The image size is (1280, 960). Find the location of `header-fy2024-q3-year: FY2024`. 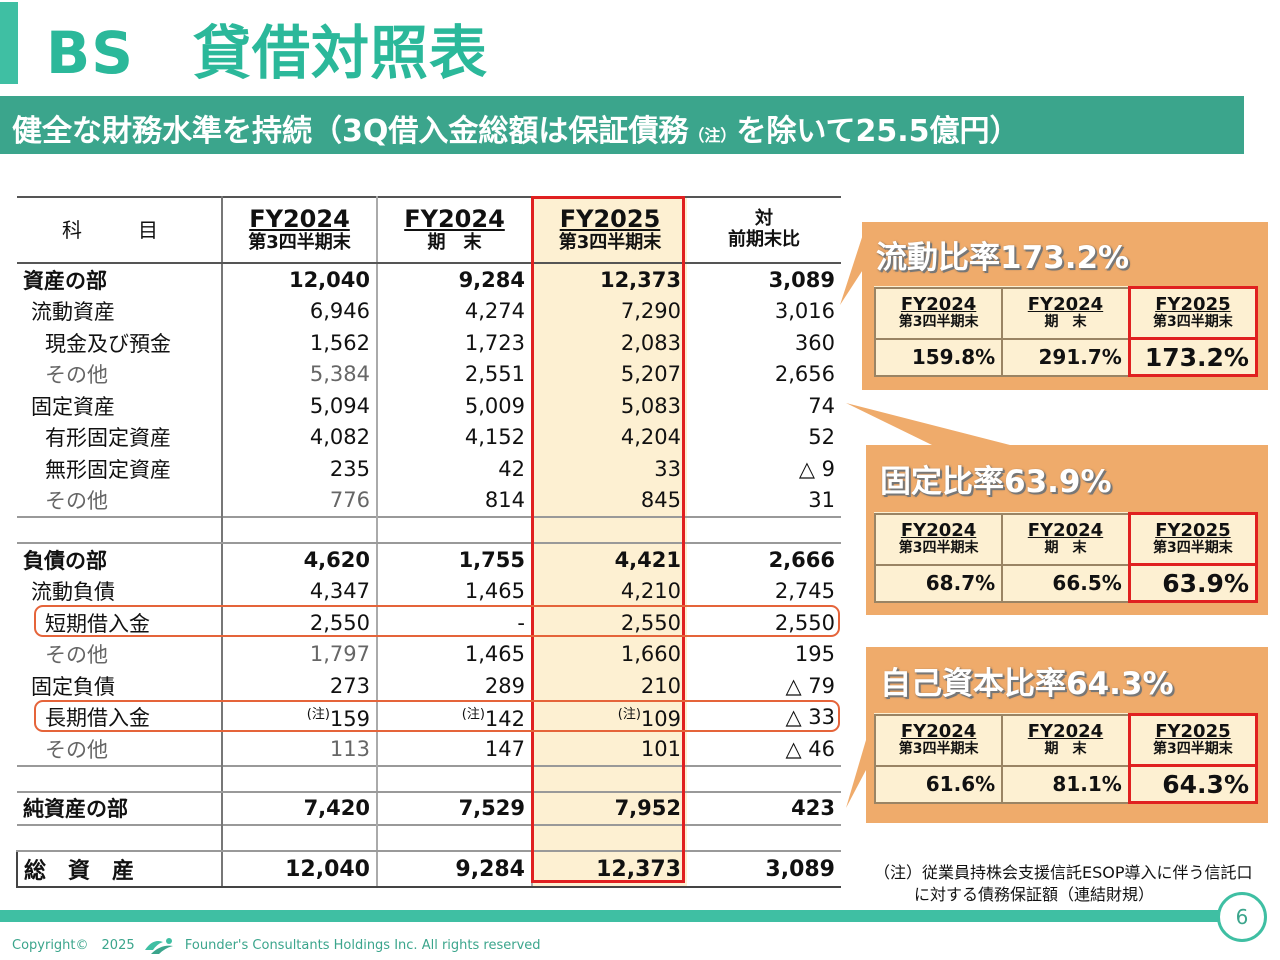

header-fy2024-q3-year: FY2024 is located at coordinates (299, 218).